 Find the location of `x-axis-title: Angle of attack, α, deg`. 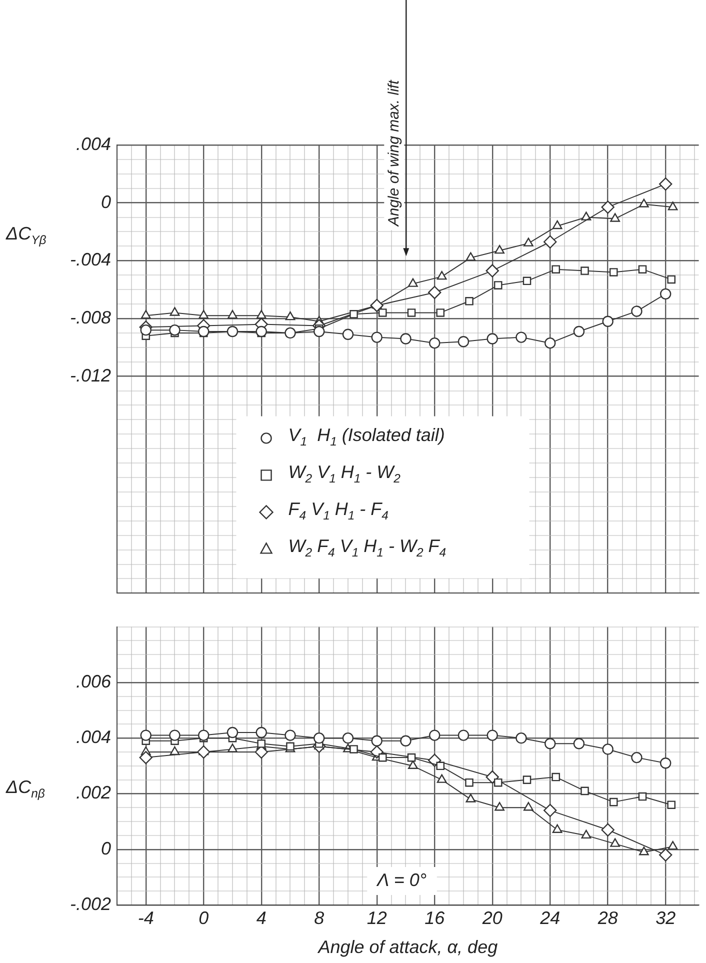

x-axis-title: Angle of attack, α, deg is located at coordinates (407, 947).